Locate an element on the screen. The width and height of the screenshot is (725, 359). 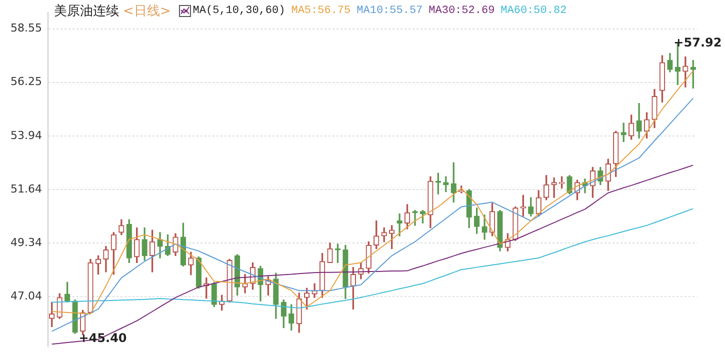
text: MA10:55.57 is located at coordinates (389, 11).